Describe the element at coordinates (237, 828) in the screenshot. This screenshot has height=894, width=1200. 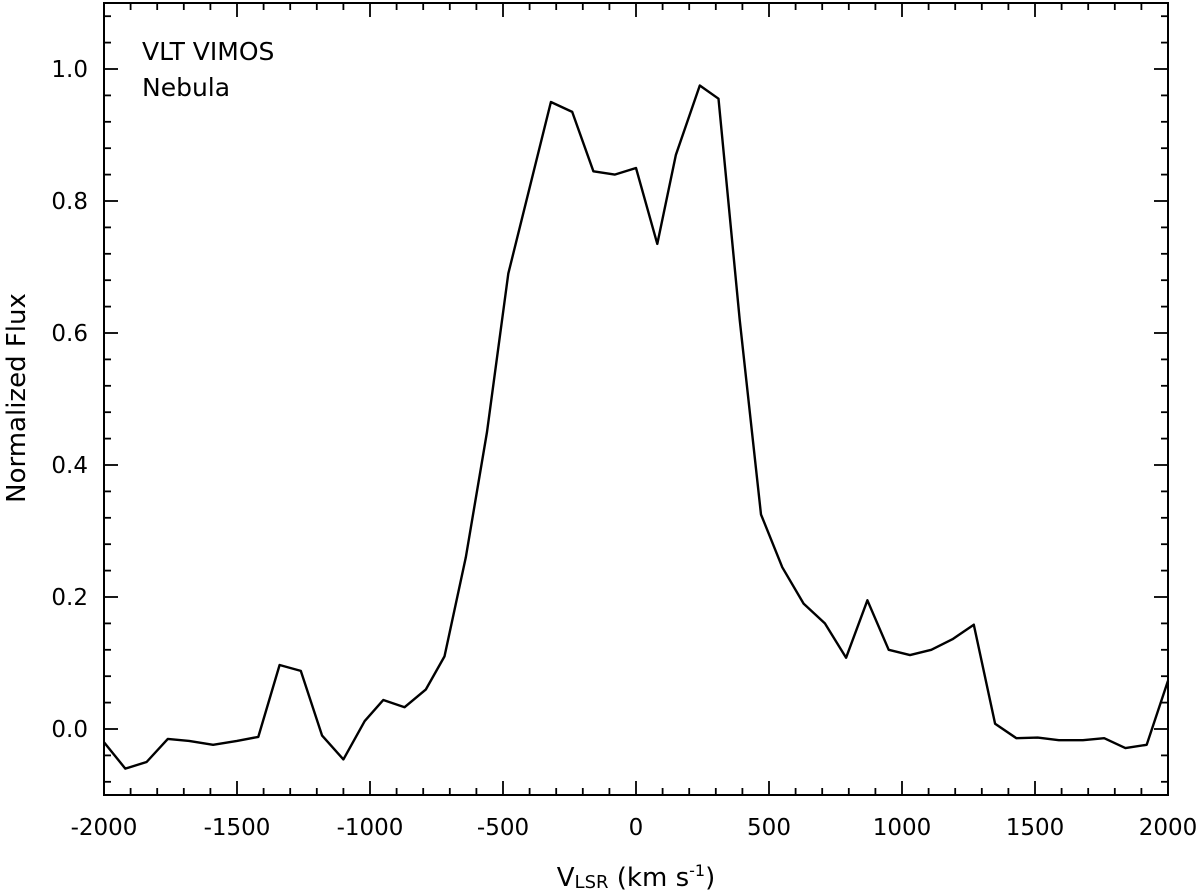
I see `x-tick-label: -1500` at that location.